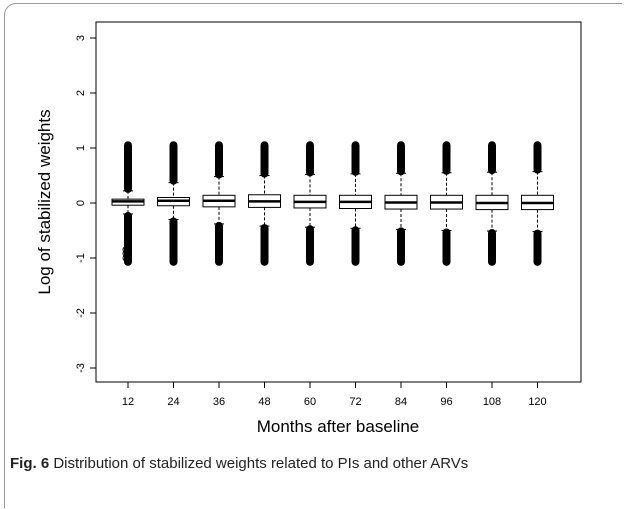  I want to click on x-tick-label: 96, so click(446, 402).